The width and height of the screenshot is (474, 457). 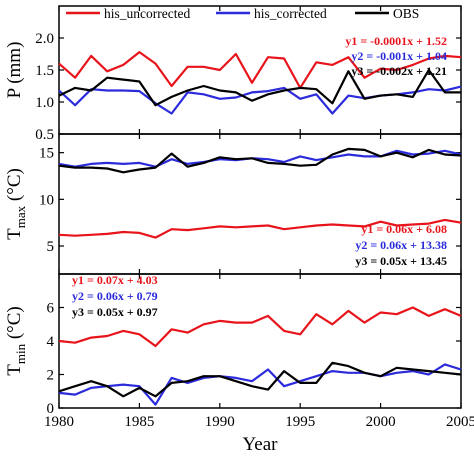 I want to click on x-tick-label: 2005, so click(x=460, y=422).